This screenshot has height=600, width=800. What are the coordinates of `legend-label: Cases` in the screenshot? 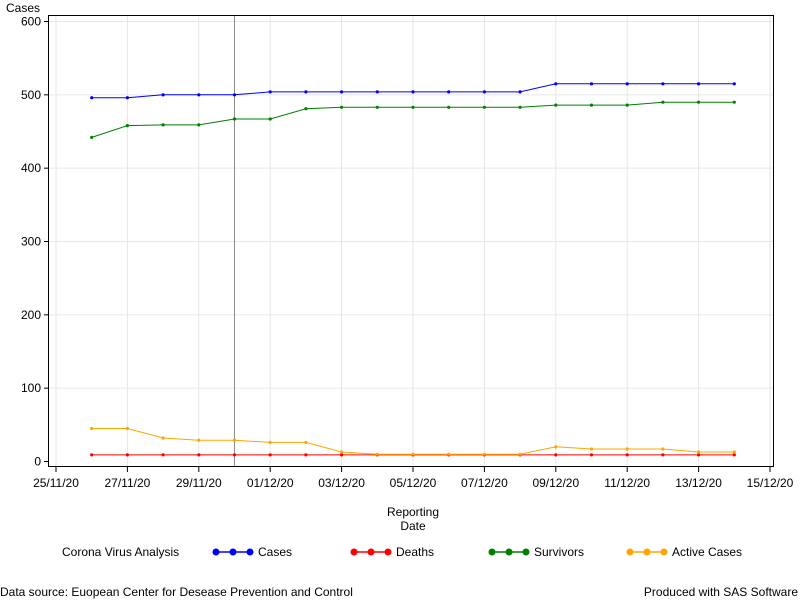 It's located at (275, 552).